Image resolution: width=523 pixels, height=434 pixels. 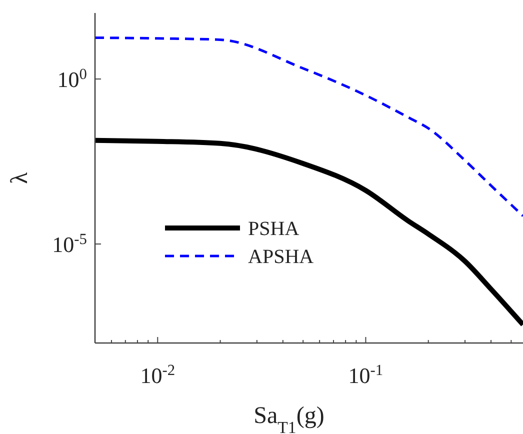 I want to click on y-tick-label: 10$^{-5}$, so click(x=70, y=243).